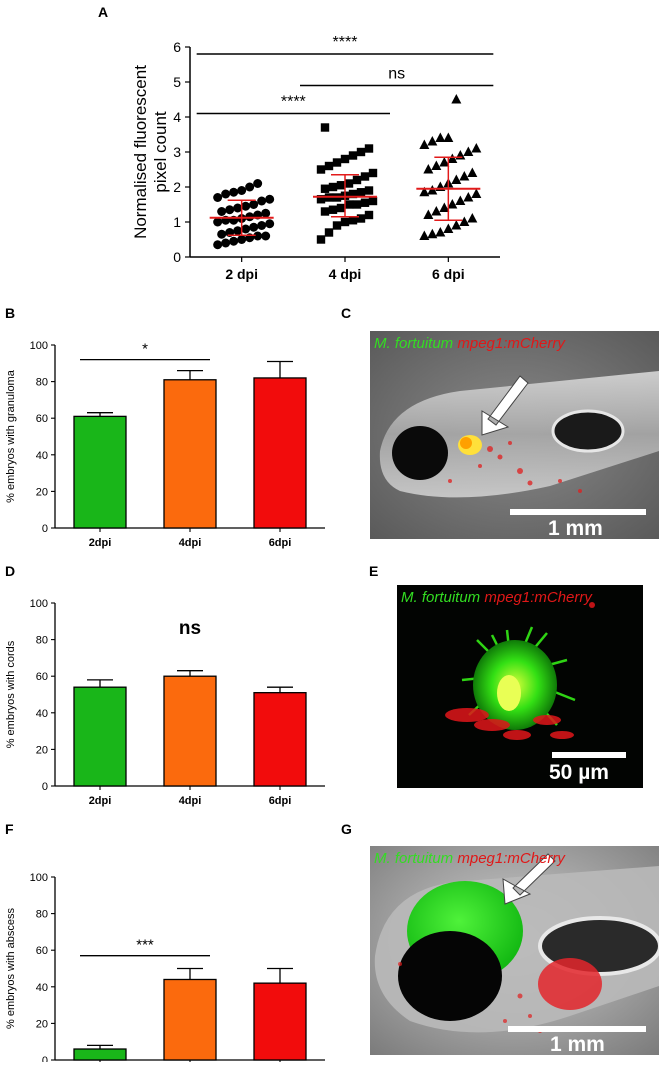  I want to click on y-tick-label-d: 40, so click(42, 714).